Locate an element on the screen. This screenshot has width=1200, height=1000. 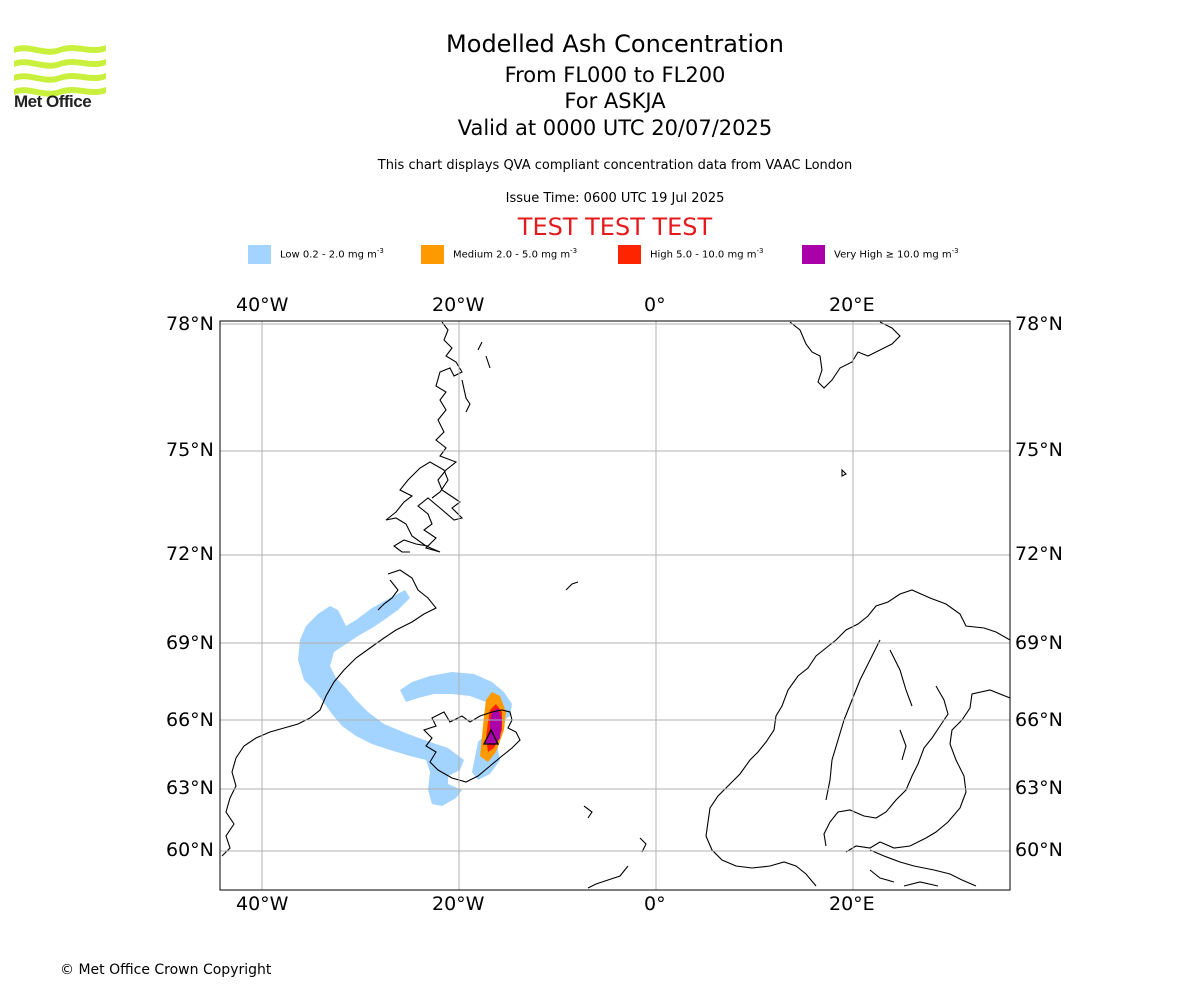
legend-item-very-high: Very High ≥ 10.0 mg m-3 is located at coordinates (880, 254).